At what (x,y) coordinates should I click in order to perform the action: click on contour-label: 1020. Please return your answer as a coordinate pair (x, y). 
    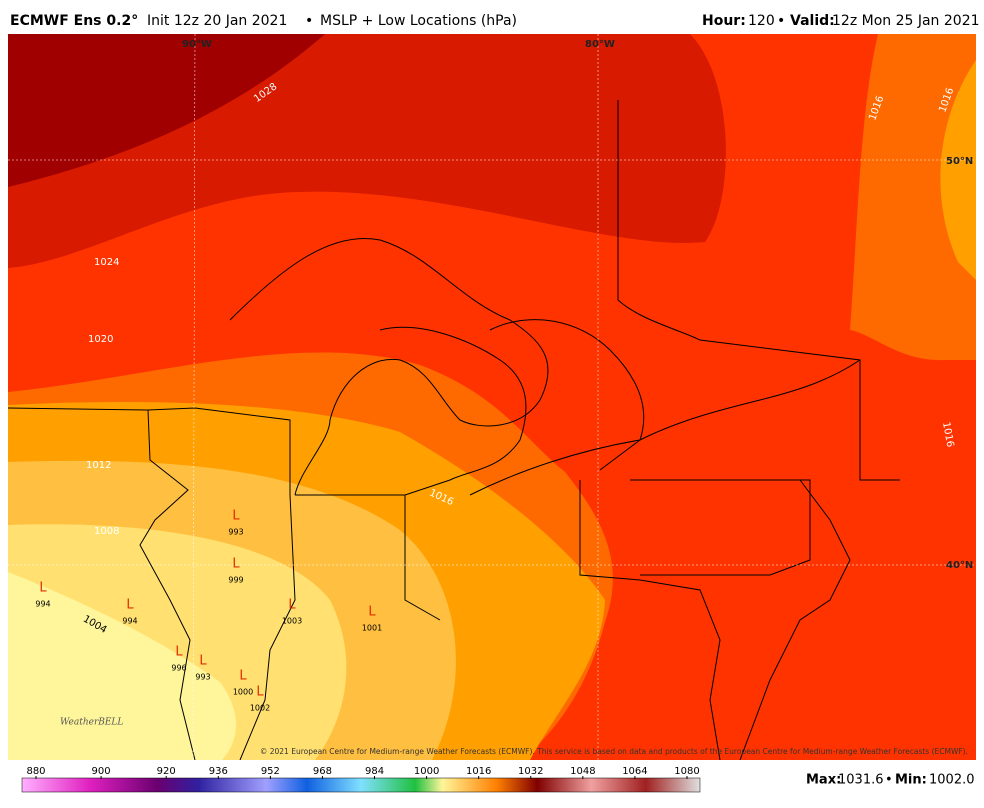
    Looking at the image, I should click on (100, 339).